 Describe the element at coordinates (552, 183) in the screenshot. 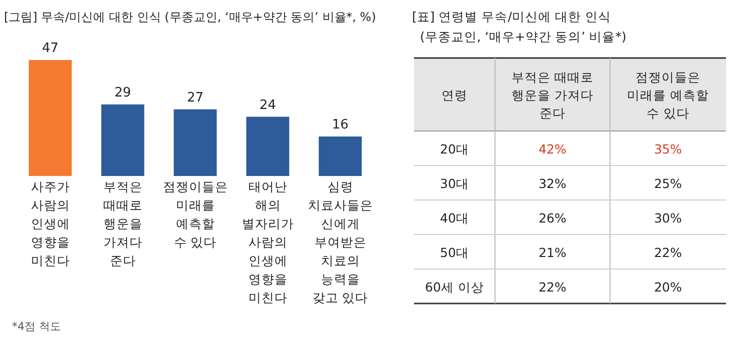

I see `data-label: 32%` at that location.